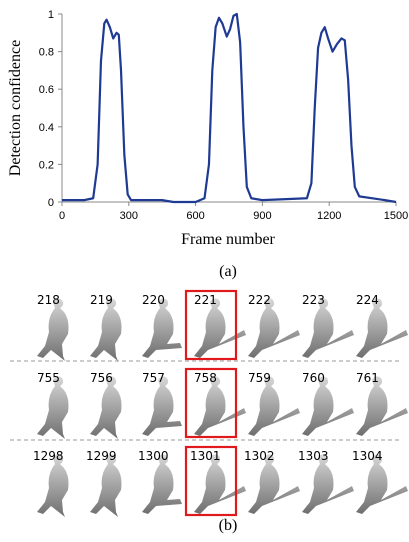  What do you see at coordinates (205, 456) in the screenshot?
I see `frame-number: 1301` at bounding box center [205, 456].